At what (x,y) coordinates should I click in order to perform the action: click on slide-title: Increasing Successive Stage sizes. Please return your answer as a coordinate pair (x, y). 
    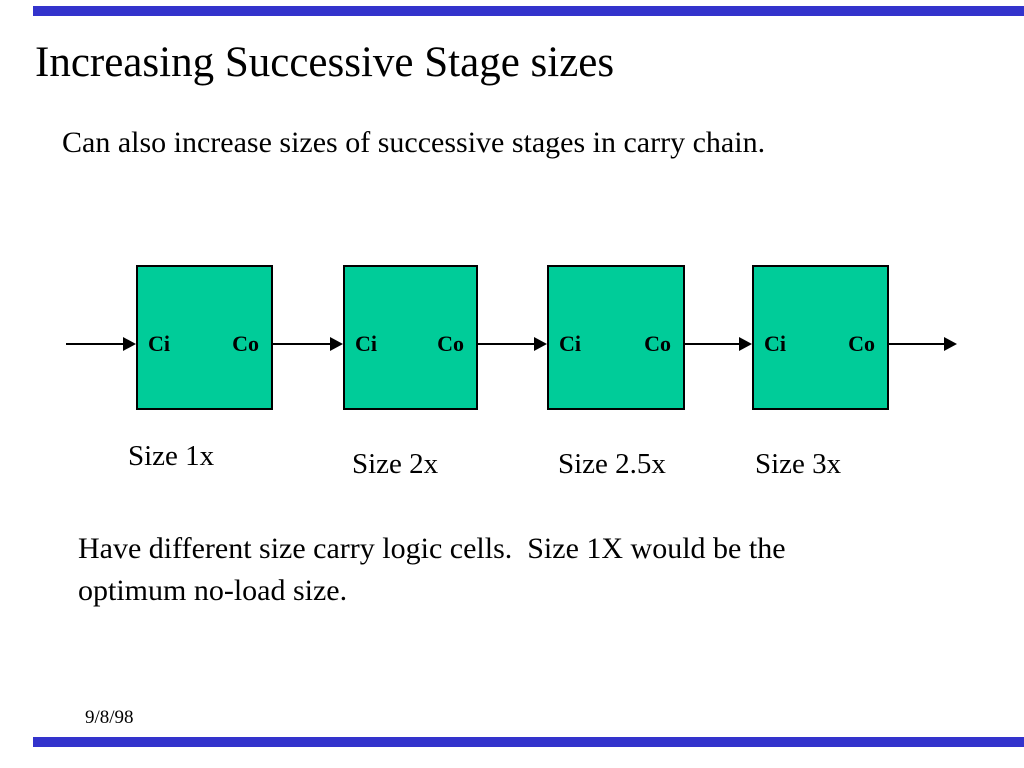
    Looking at the image, I should click on (325, 62).